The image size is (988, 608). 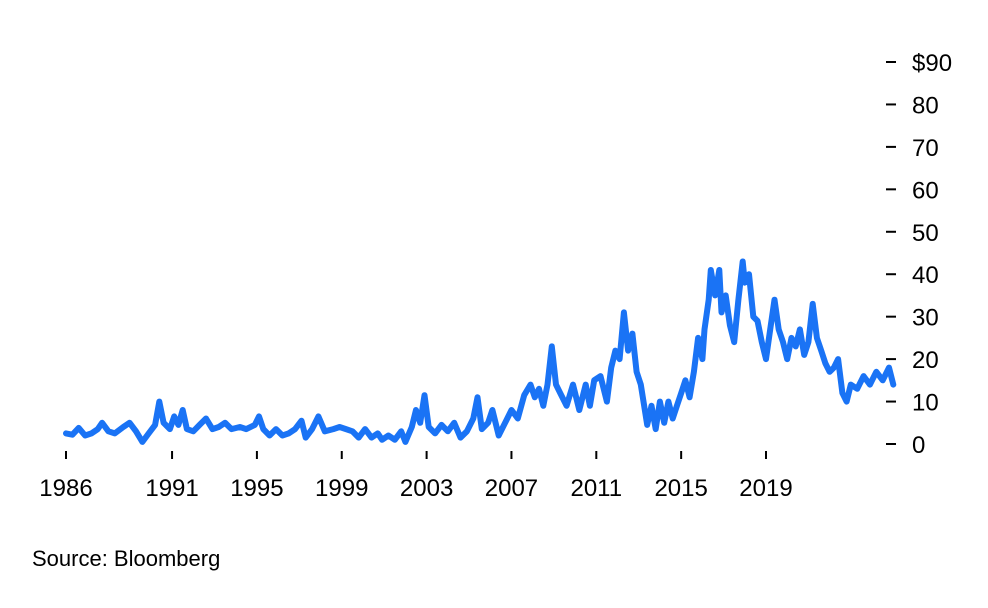 I want to click on x-tick-label: 2007, so click(x=511, y=488).